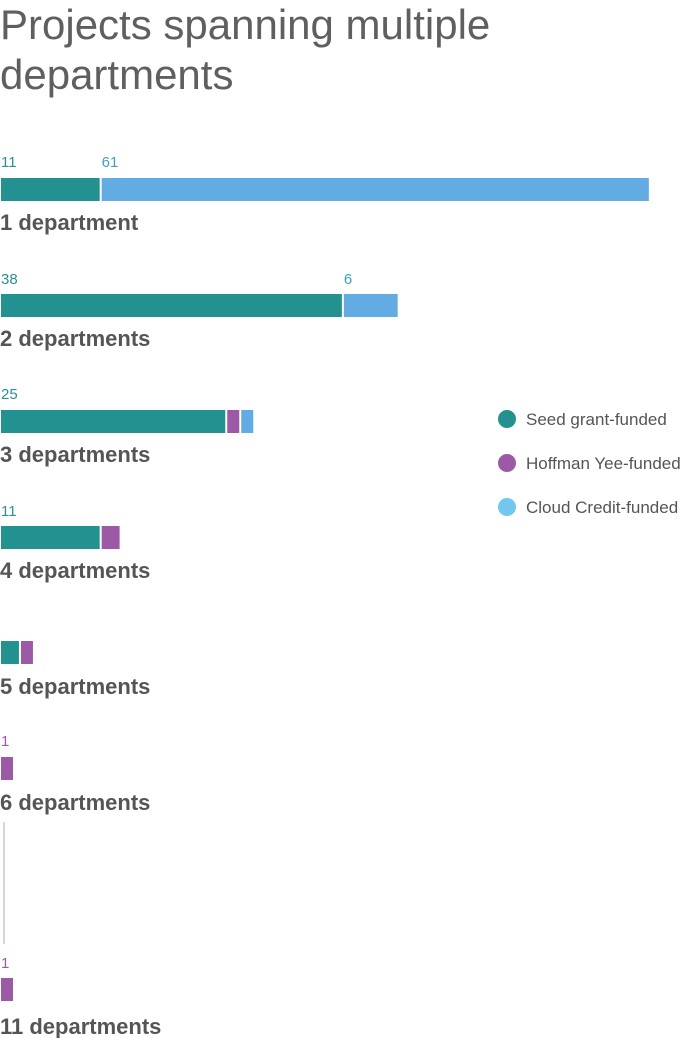 The width and height of the screenshot is (700, 1038). What do you see at coordinates (9, 279) in the screenshot?
I see `data-label-2-1: 38` at bounding box center [9, 279].